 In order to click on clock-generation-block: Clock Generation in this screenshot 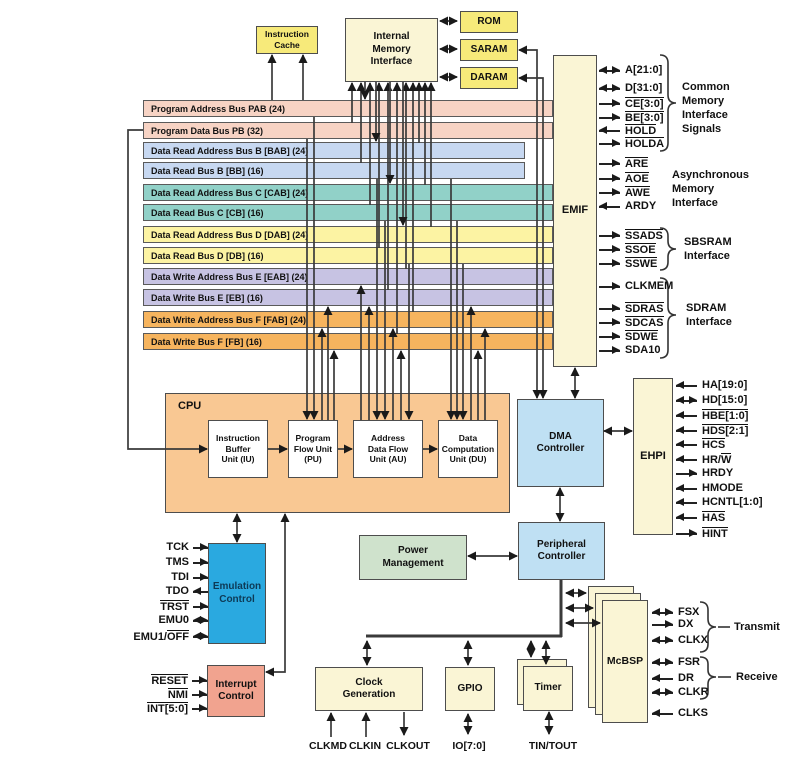, I will do `click(369, 689)`.